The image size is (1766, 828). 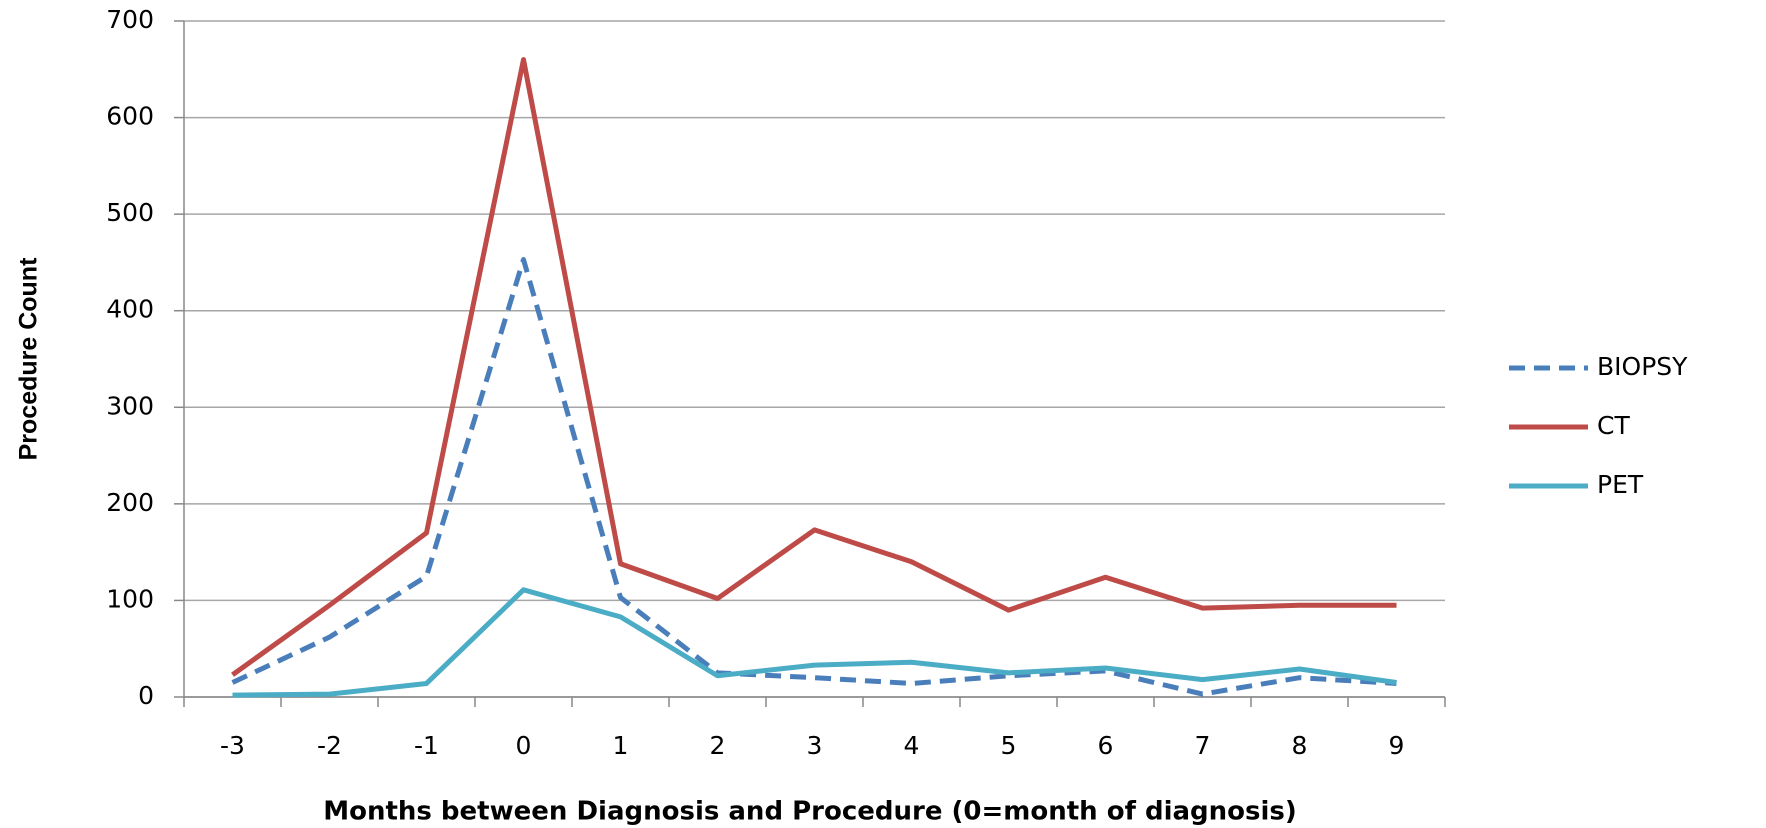 What do you see at coordinates (146, 695) in the screenshot?
I see `y-tick-label: 0` at bounding box center [146, 695].